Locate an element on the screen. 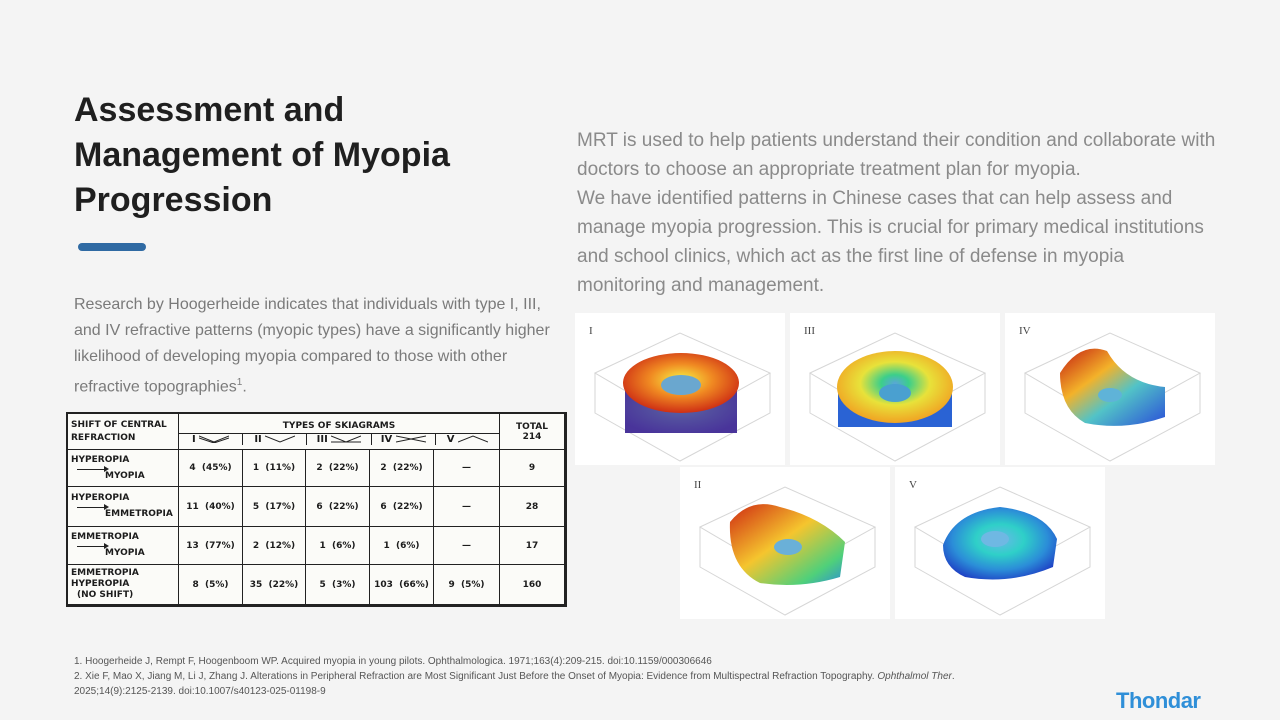 The image size is (1280, 720). type-4-glyph is located at coordinates (410, 438).